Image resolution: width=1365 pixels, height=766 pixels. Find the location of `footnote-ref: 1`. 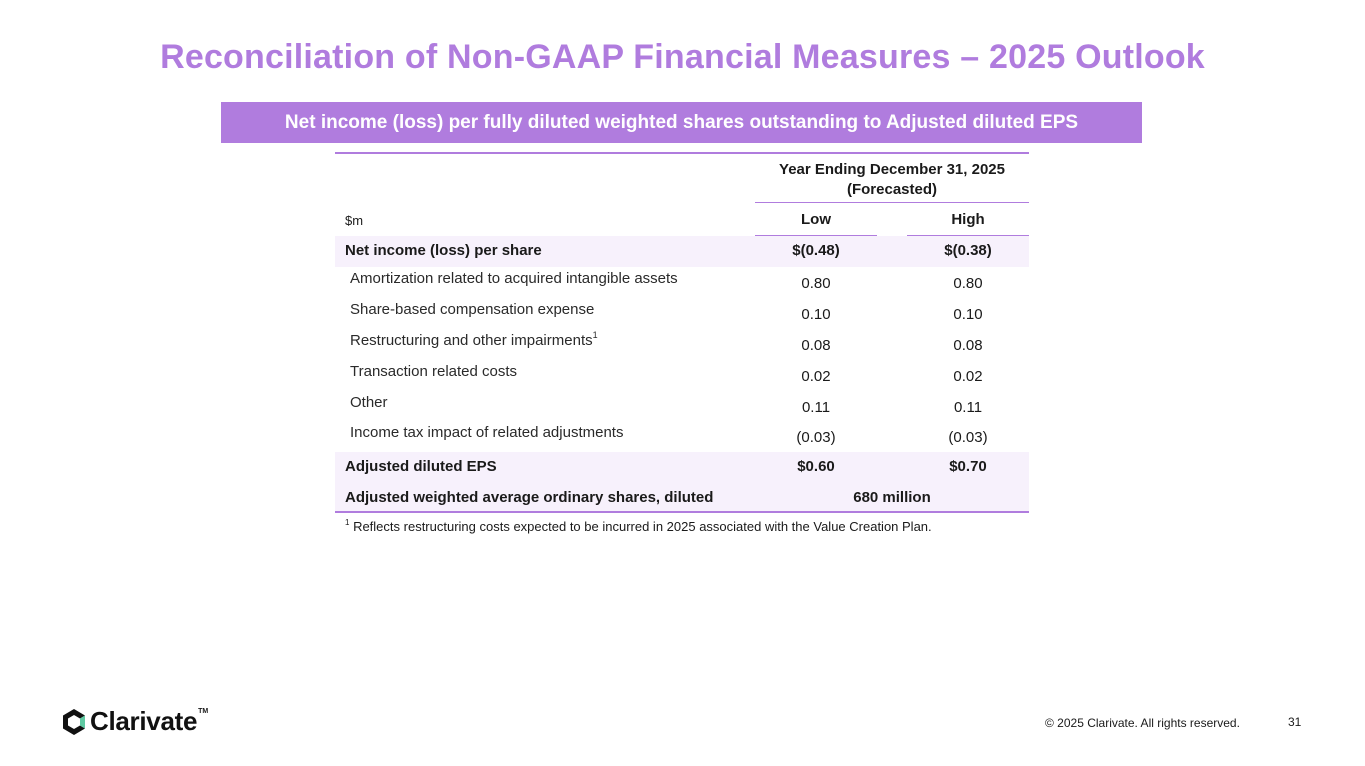

footnote-ref: 1 is located at coordinates (595, 335).